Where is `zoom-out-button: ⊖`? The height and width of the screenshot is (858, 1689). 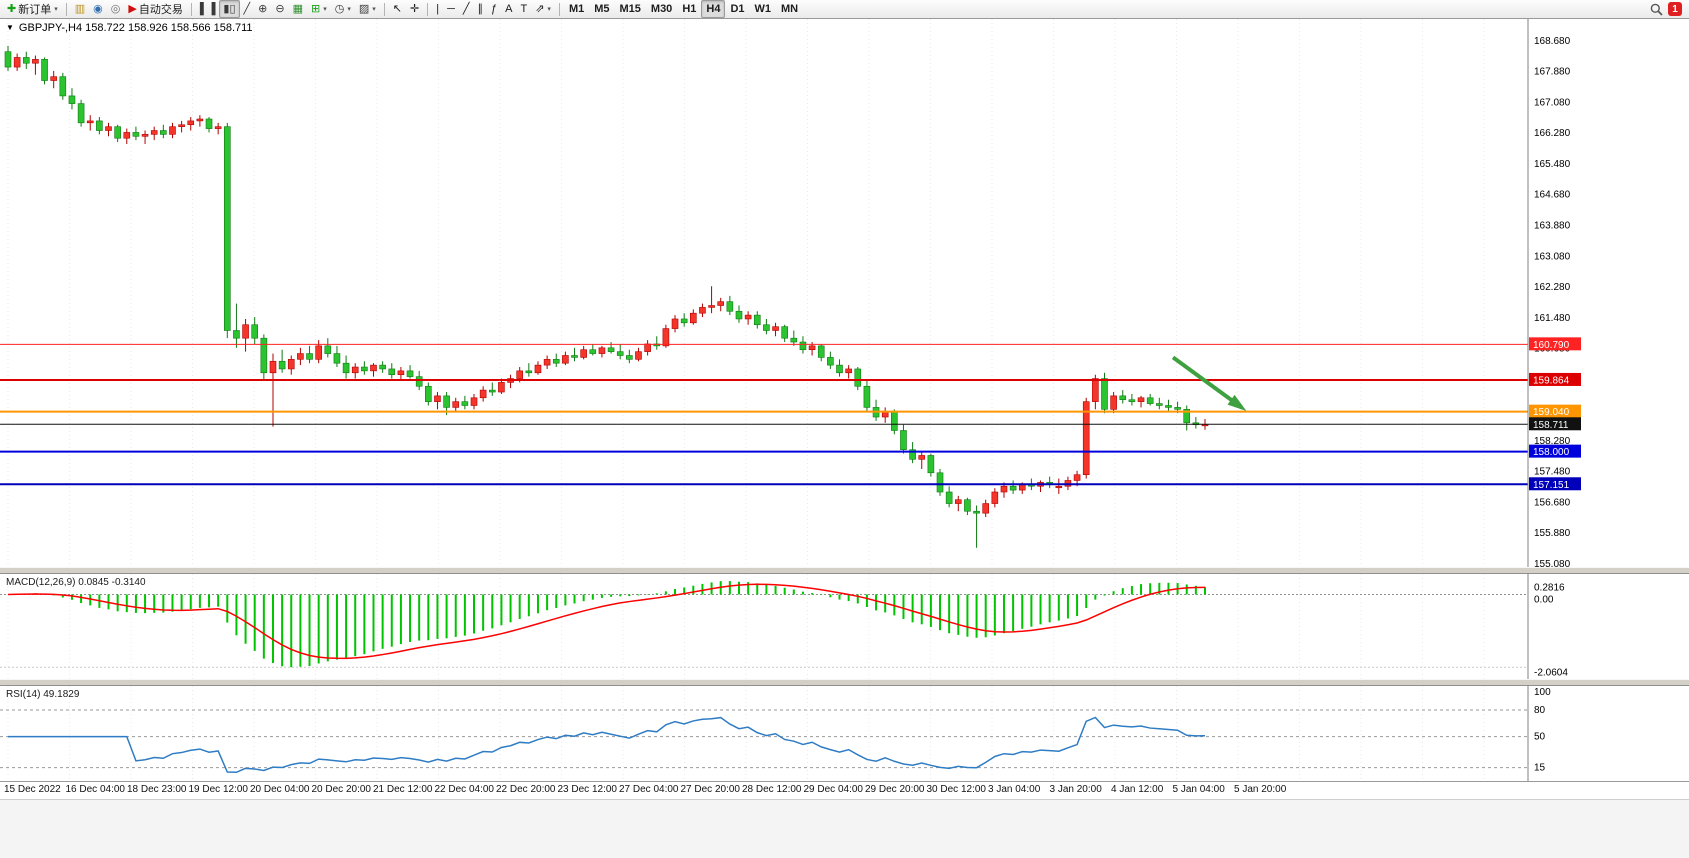 zoom-out-button: ⊖ is located at coordinates (279, 9).